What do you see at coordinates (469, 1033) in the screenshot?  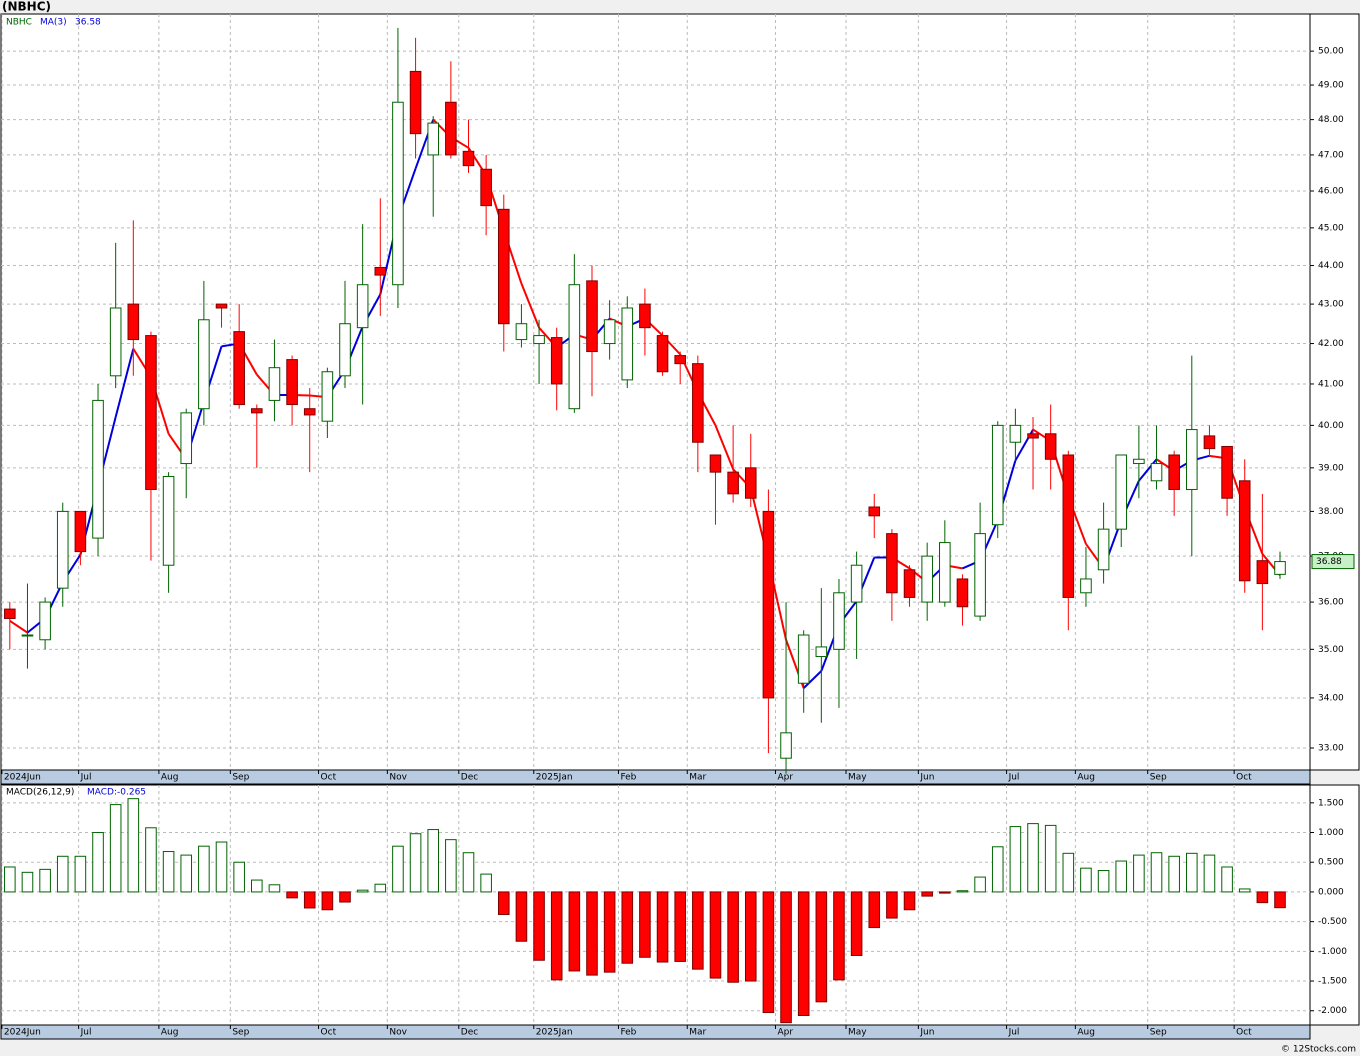 I see `x-tick-label: Dec` at bounding box center [469, 1033].